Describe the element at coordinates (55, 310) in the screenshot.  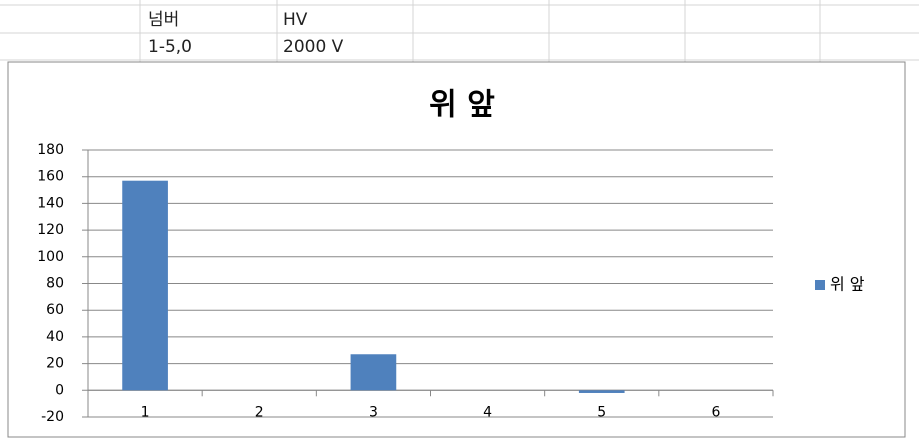
I see `y-tick-label: 60` at that location.